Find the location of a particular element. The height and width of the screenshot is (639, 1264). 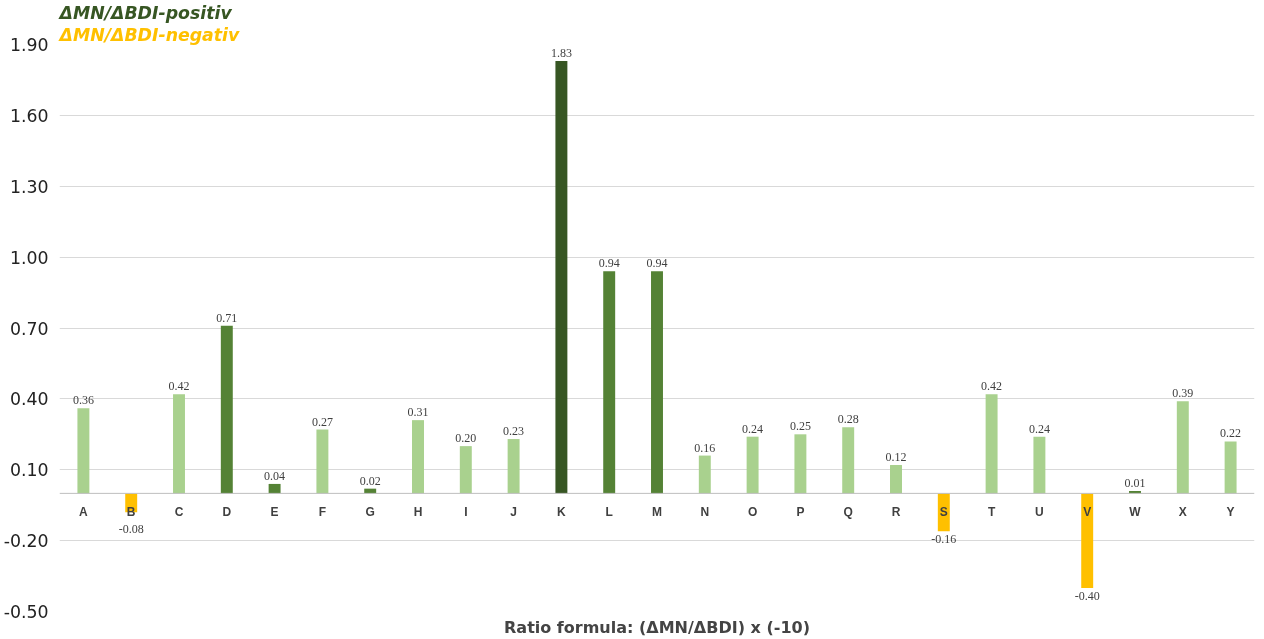

x-tick-label: Q is located at coordinates (848, 512).